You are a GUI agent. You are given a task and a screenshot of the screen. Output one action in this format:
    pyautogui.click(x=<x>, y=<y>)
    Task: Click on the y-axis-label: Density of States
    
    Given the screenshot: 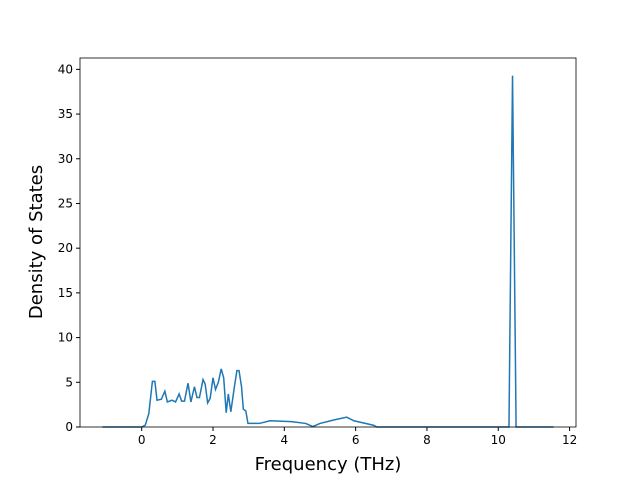 What is the action you would take?
    pyautogui.click(x=36, y=242)
    